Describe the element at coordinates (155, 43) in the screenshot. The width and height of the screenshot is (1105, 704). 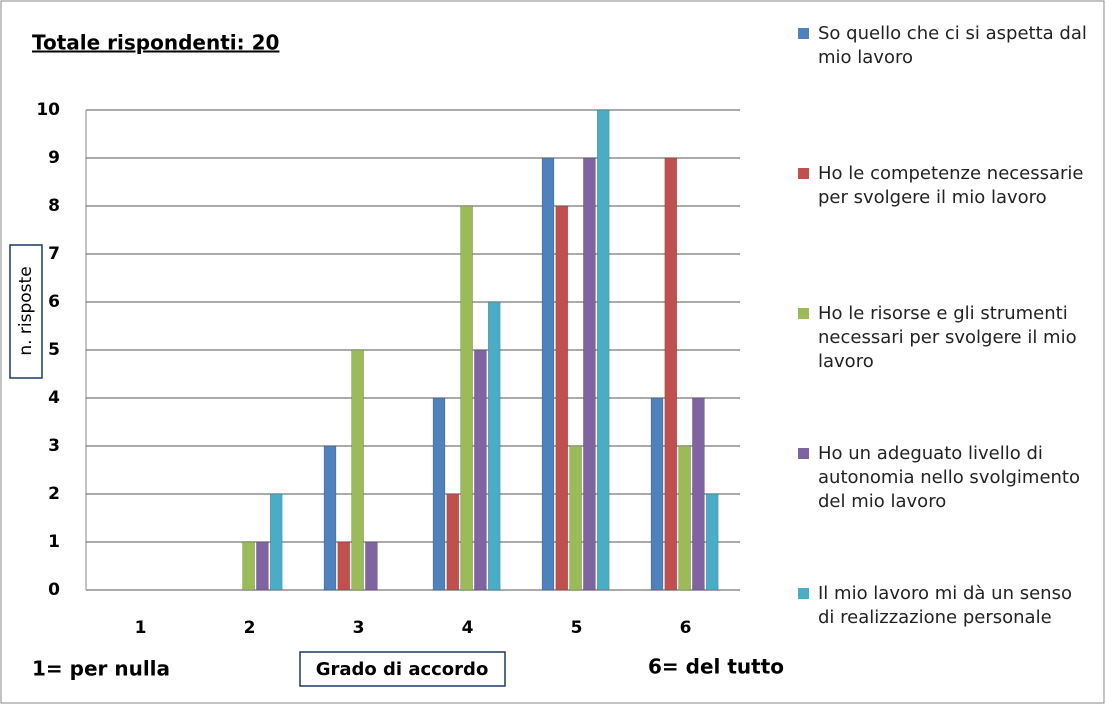
I see `chart-title: Totale rispondenti: 20` at that location.